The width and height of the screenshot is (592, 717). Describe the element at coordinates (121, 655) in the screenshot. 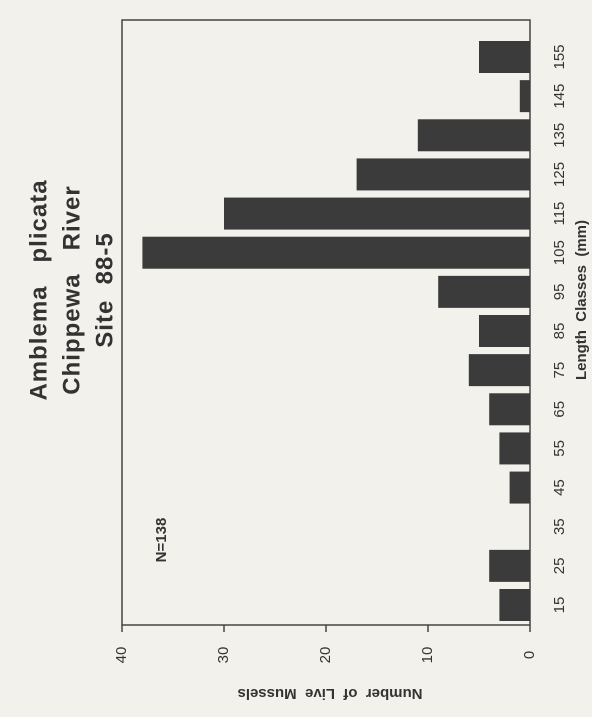

I see `y-tick-label: 40` at that location.